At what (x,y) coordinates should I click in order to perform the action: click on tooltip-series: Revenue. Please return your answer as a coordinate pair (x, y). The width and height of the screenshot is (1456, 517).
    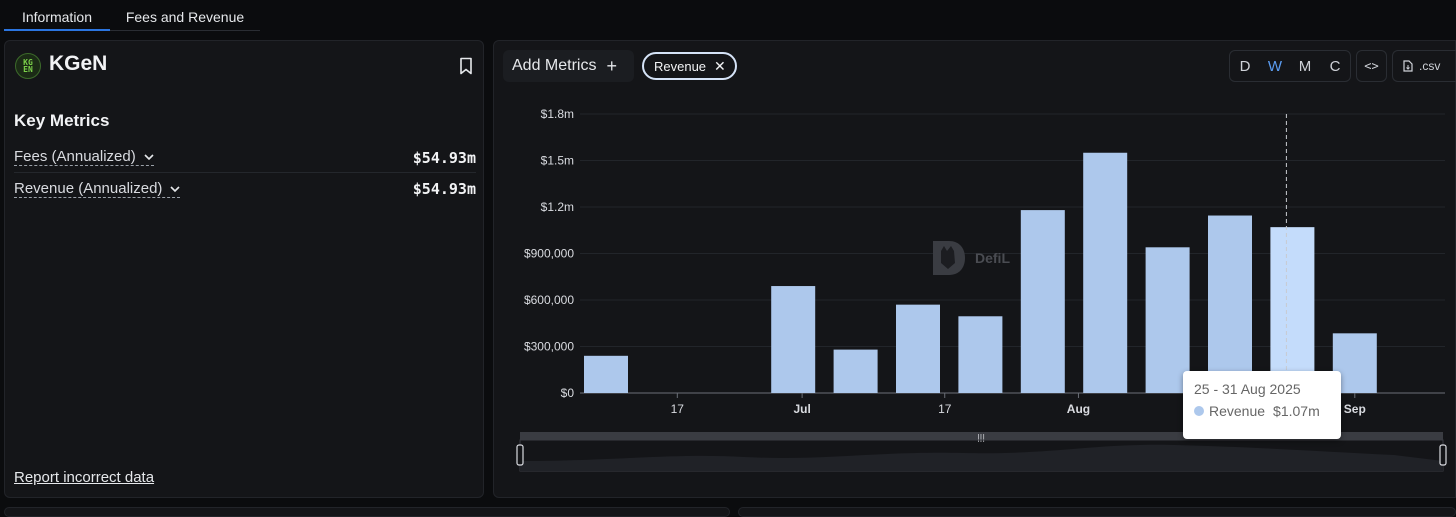
    Looking at the image, I should click on (1237, 411).